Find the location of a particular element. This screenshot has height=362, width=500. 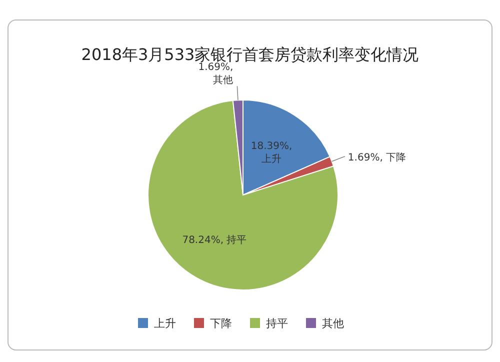

legend-label: 持平 is located at coordinates (277, 323).